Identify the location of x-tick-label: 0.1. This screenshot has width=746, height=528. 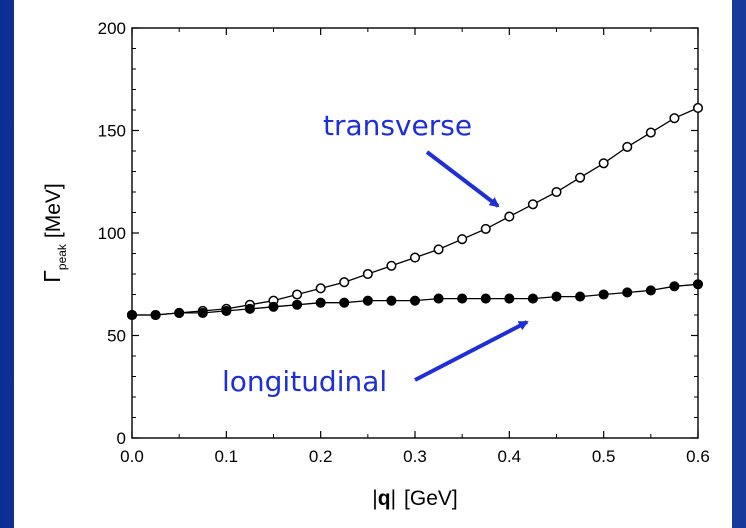
(227, 456).